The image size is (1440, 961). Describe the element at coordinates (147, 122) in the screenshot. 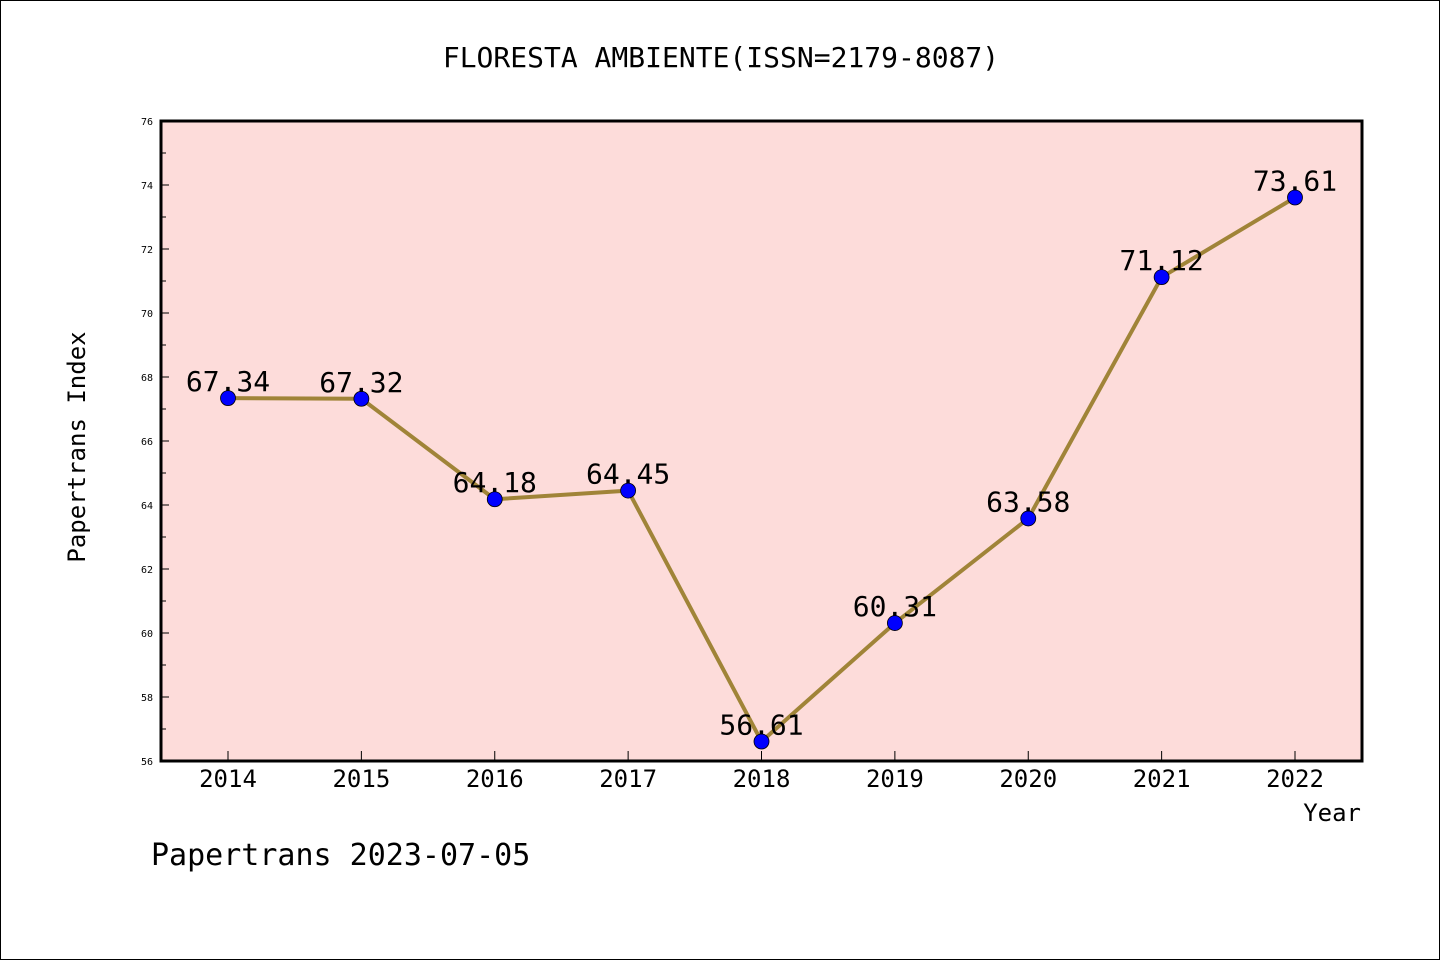

I see `y-tick-label: 76` at that location.